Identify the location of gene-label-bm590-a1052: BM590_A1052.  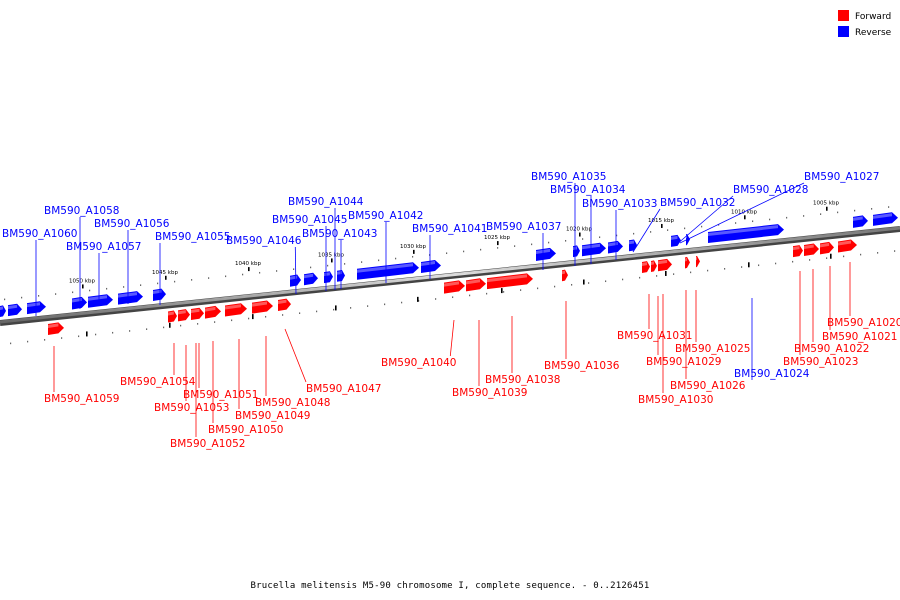
(207, 444).